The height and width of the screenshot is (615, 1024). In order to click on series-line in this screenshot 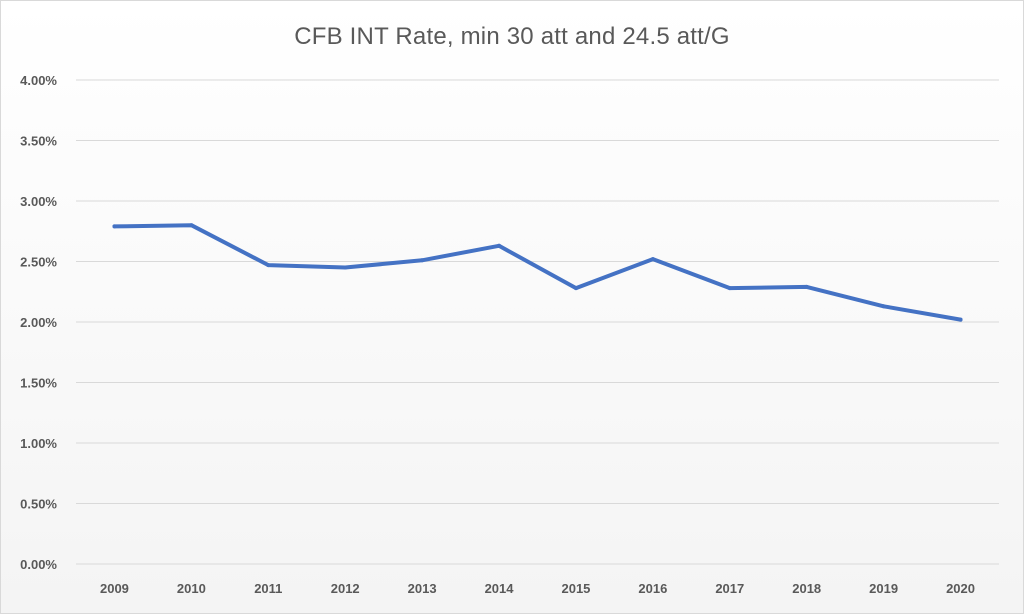, I will do `click(537, 272)`.